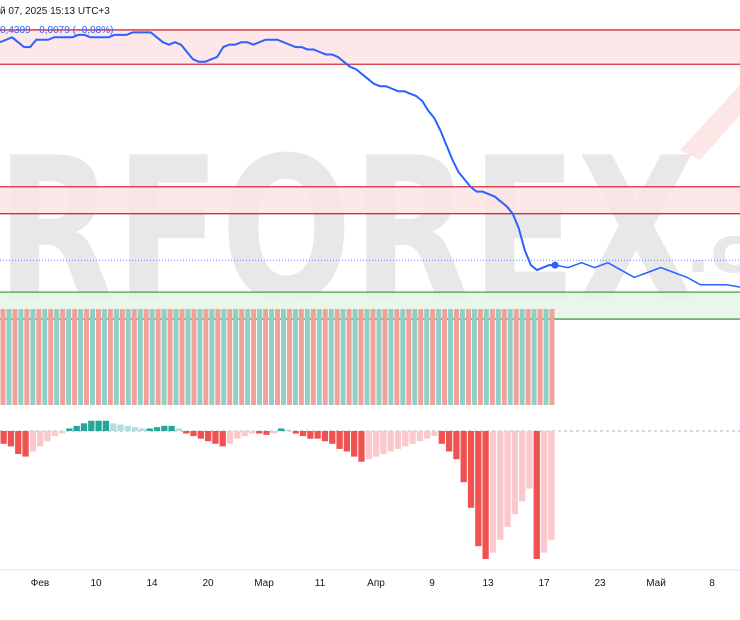 The width and height of the screenshot is (740, 620). What do you see at coordinates (656, 583) in the screenshot?
I see `x-tick-label: Май` at bounding box center [656, 583].